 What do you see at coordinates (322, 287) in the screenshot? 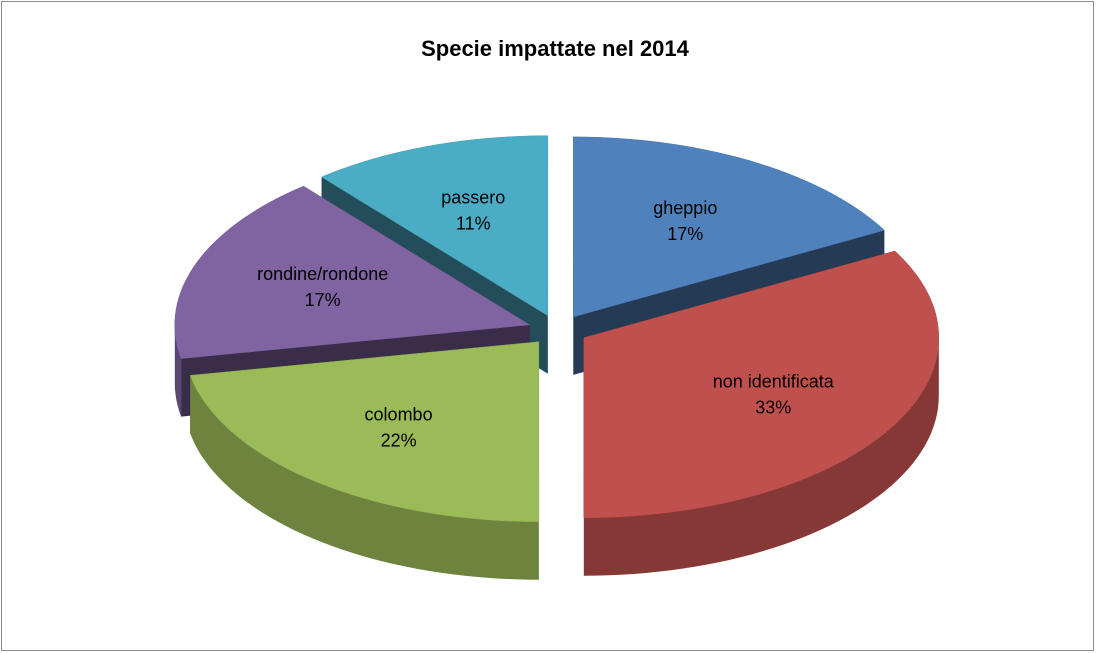
I see `data-label: rondine/rondone 17%` at bounding box center [322, 287].